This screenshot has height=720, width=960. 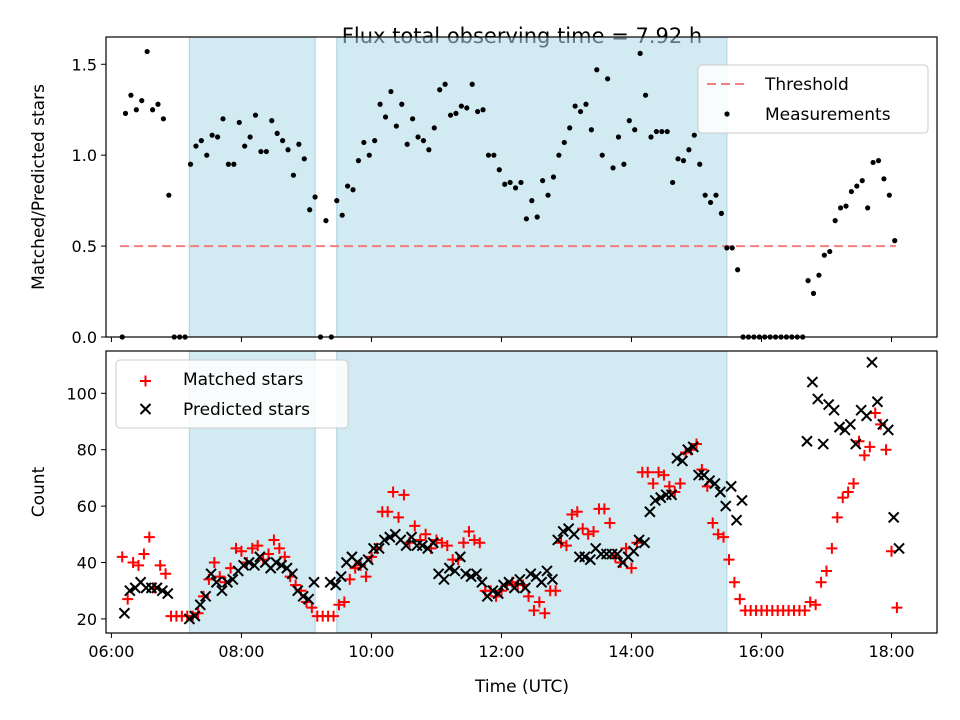 What do you see at coordinates (84, 246) in the screenshot?
I see `y-tick-label: 0.5` at bounding box center [84, 246].